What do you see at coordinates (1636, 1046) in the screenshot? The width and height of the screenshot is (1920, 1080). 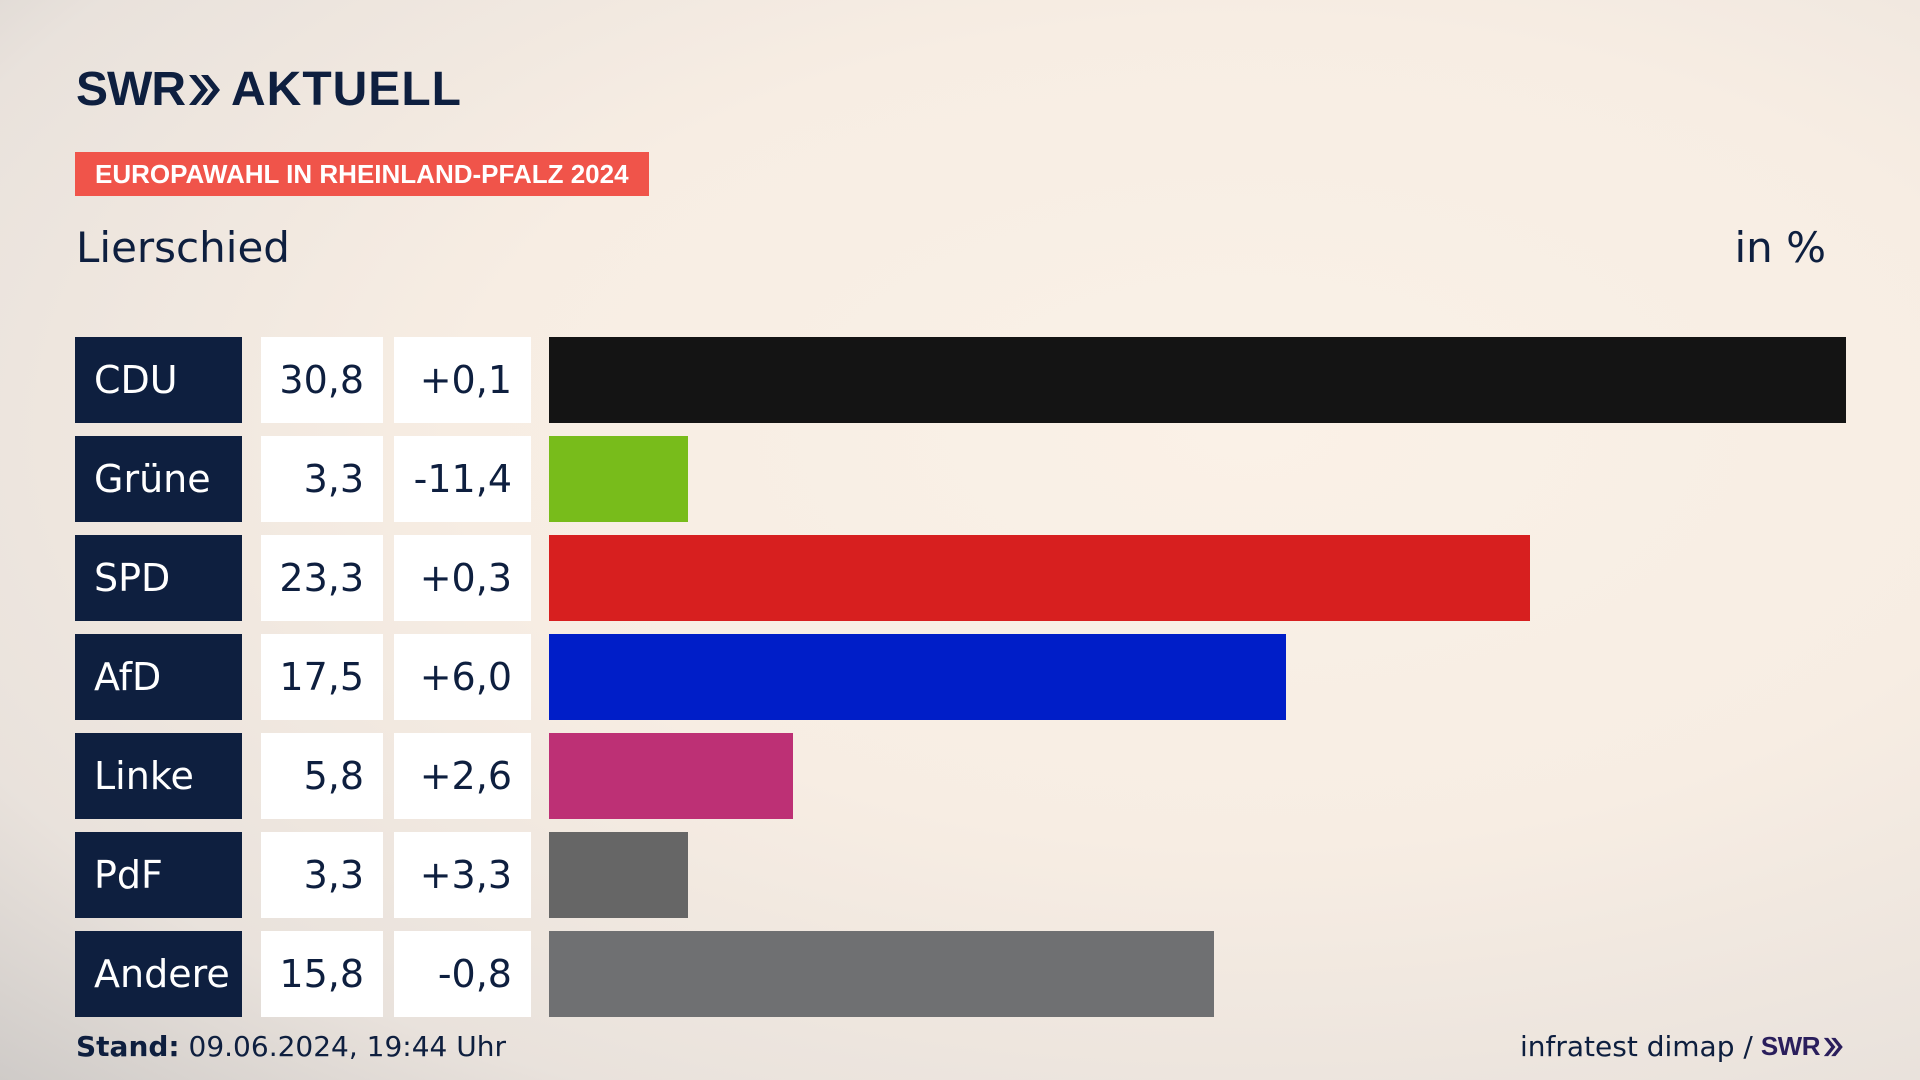 I see `source-text: infratest dimap /` at bounding box center [1636, 1046].